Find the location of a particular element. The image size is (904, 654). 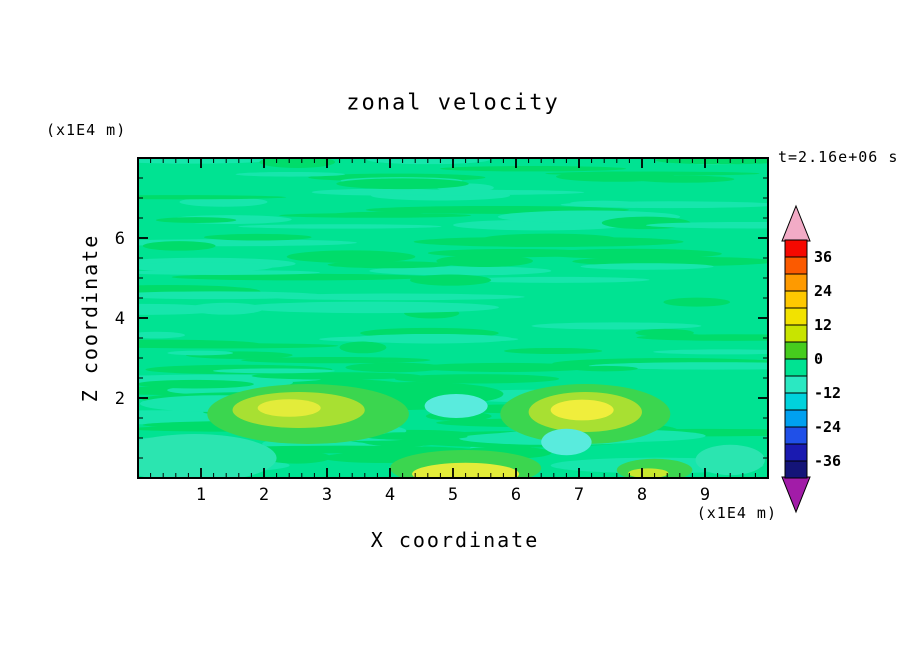

x-tick-label: 2 is located at coordinates (264, 495).